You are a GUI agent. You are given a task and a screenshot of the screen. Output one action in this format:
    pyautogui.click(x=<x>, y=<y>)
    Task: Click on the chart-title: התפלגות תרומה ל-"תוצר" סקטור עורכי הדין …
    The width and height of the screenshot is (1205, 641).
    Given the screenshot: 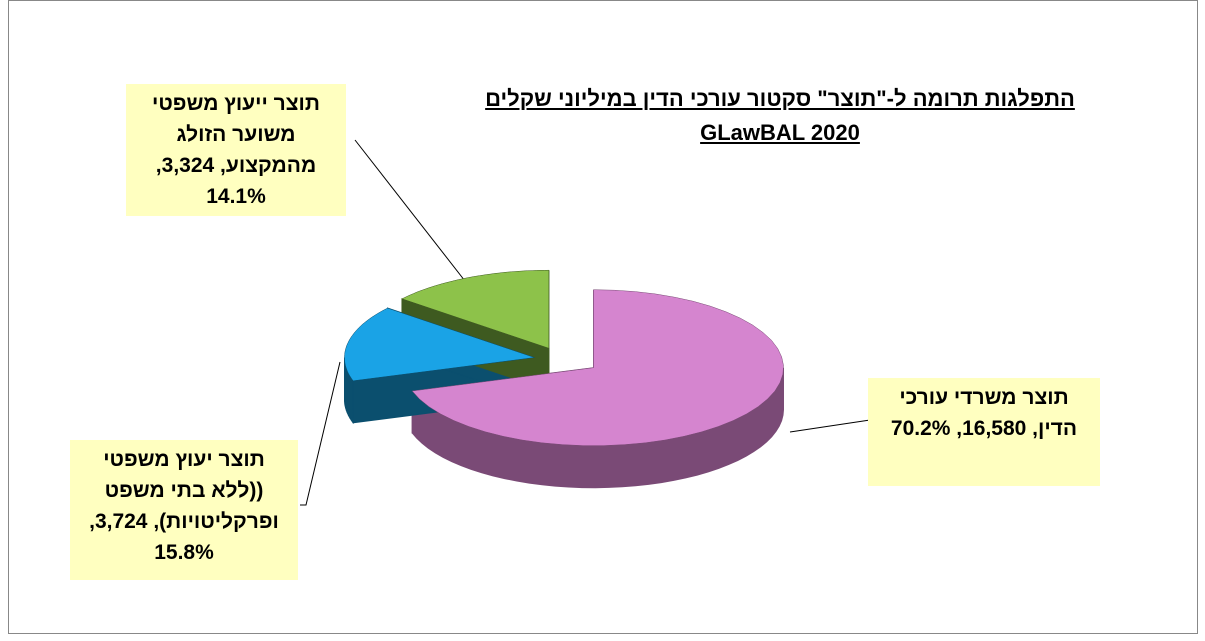 What is the action you would take?
    pyautogui.click(x=780, y=98)
    